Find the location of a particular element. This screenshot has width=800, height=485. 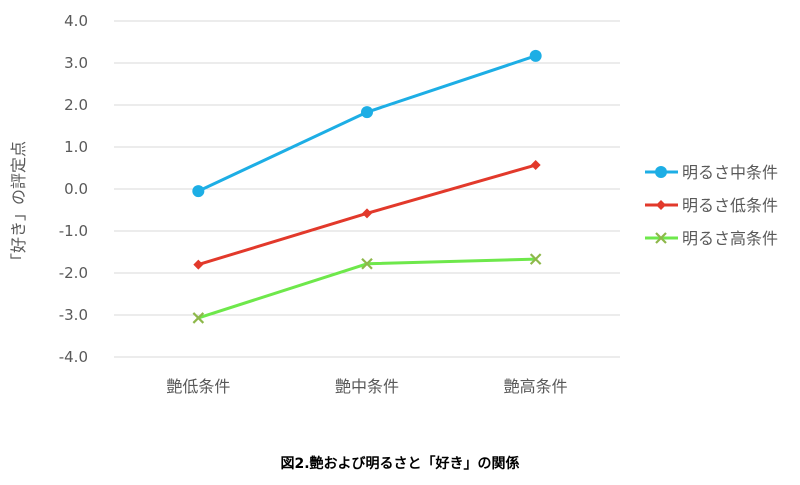

legend-item: 明るさ低条件 is located at coordinates (711, 205).